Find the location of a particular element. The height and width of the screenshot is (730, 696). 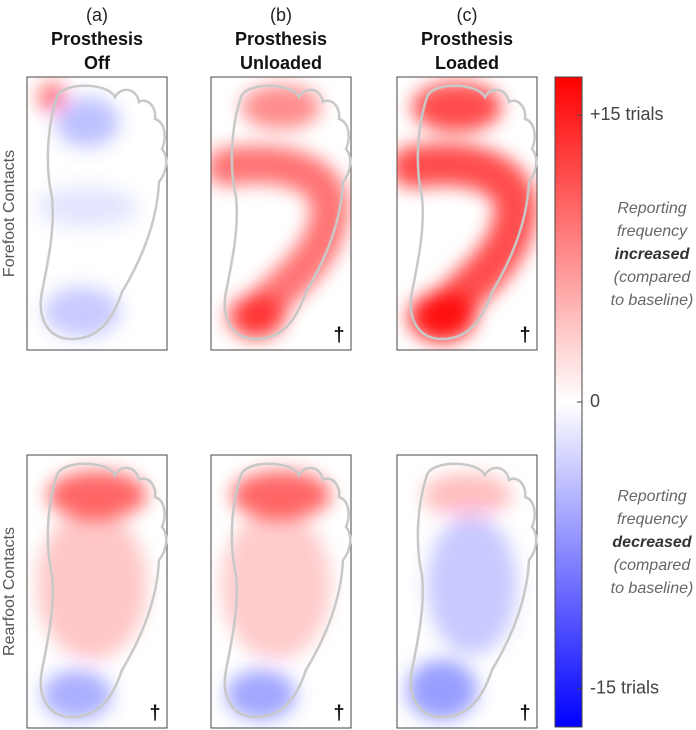

column-letter: (a) is located at coordinates (97, 15).